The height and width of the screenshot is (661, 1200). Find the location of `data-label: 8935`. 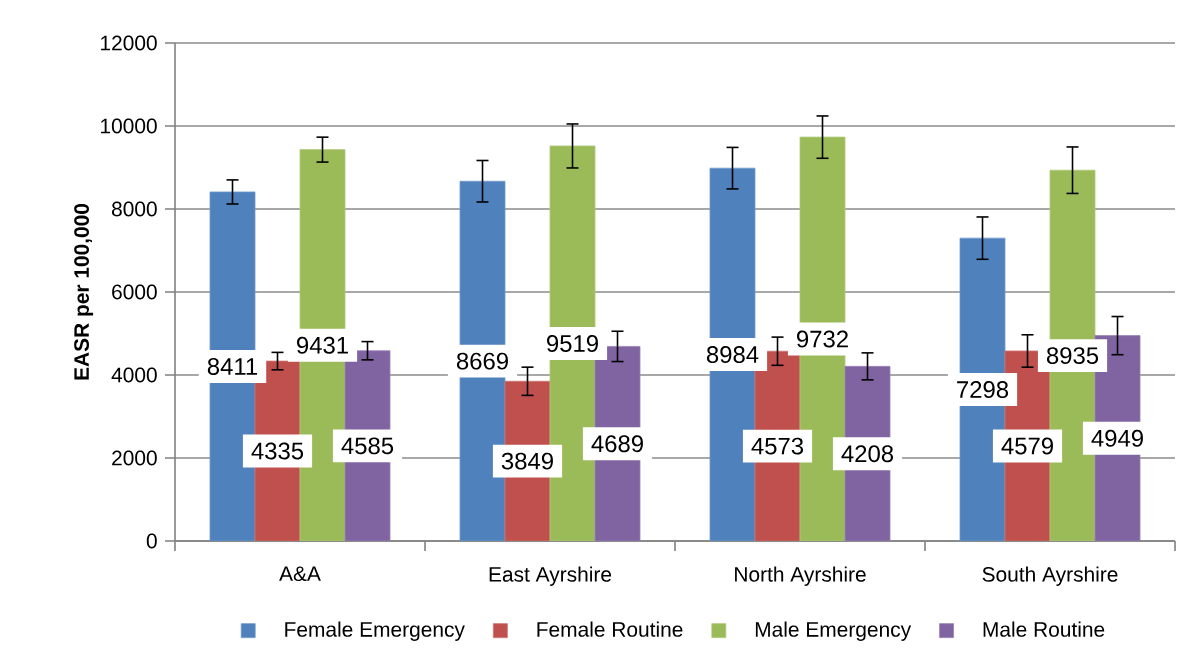

data-label: 8935 is located at coordinates (1072, 356).